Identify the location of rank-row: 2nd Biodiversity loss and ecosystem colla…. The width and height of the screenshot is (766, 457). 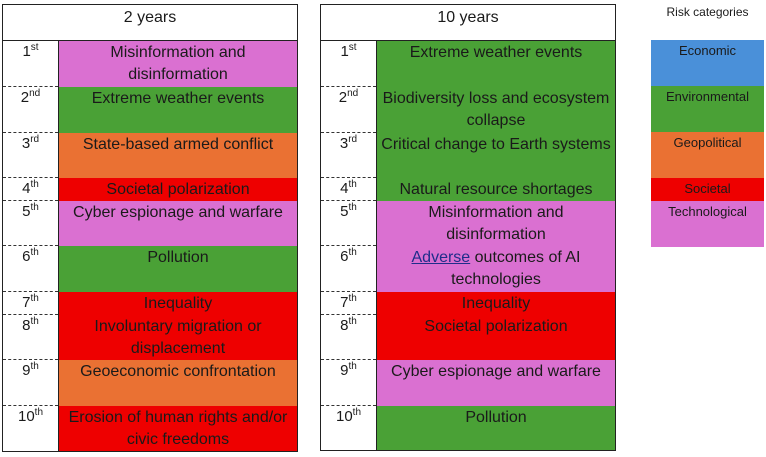
(468, 109).